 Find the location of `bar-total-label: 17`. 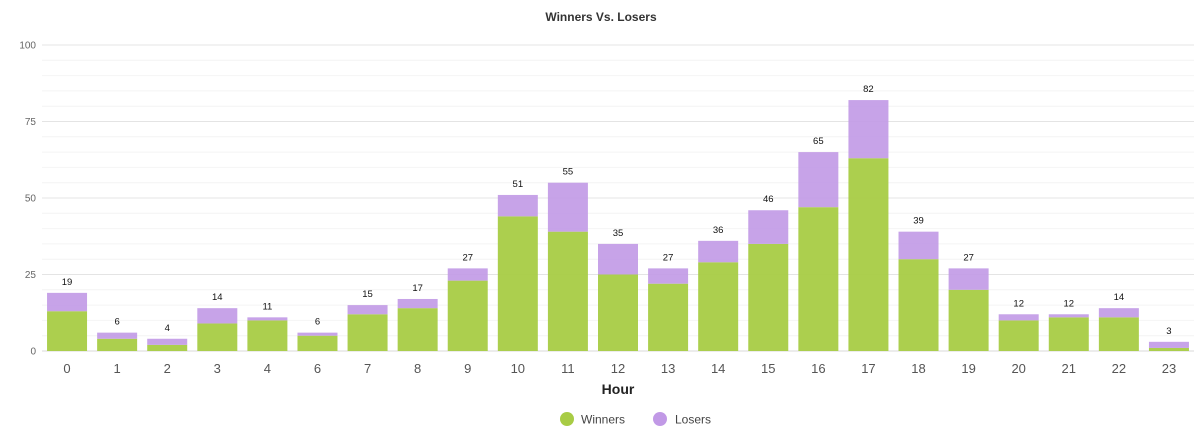

bar-total-label: 17 is located at coordinates (417, 288).